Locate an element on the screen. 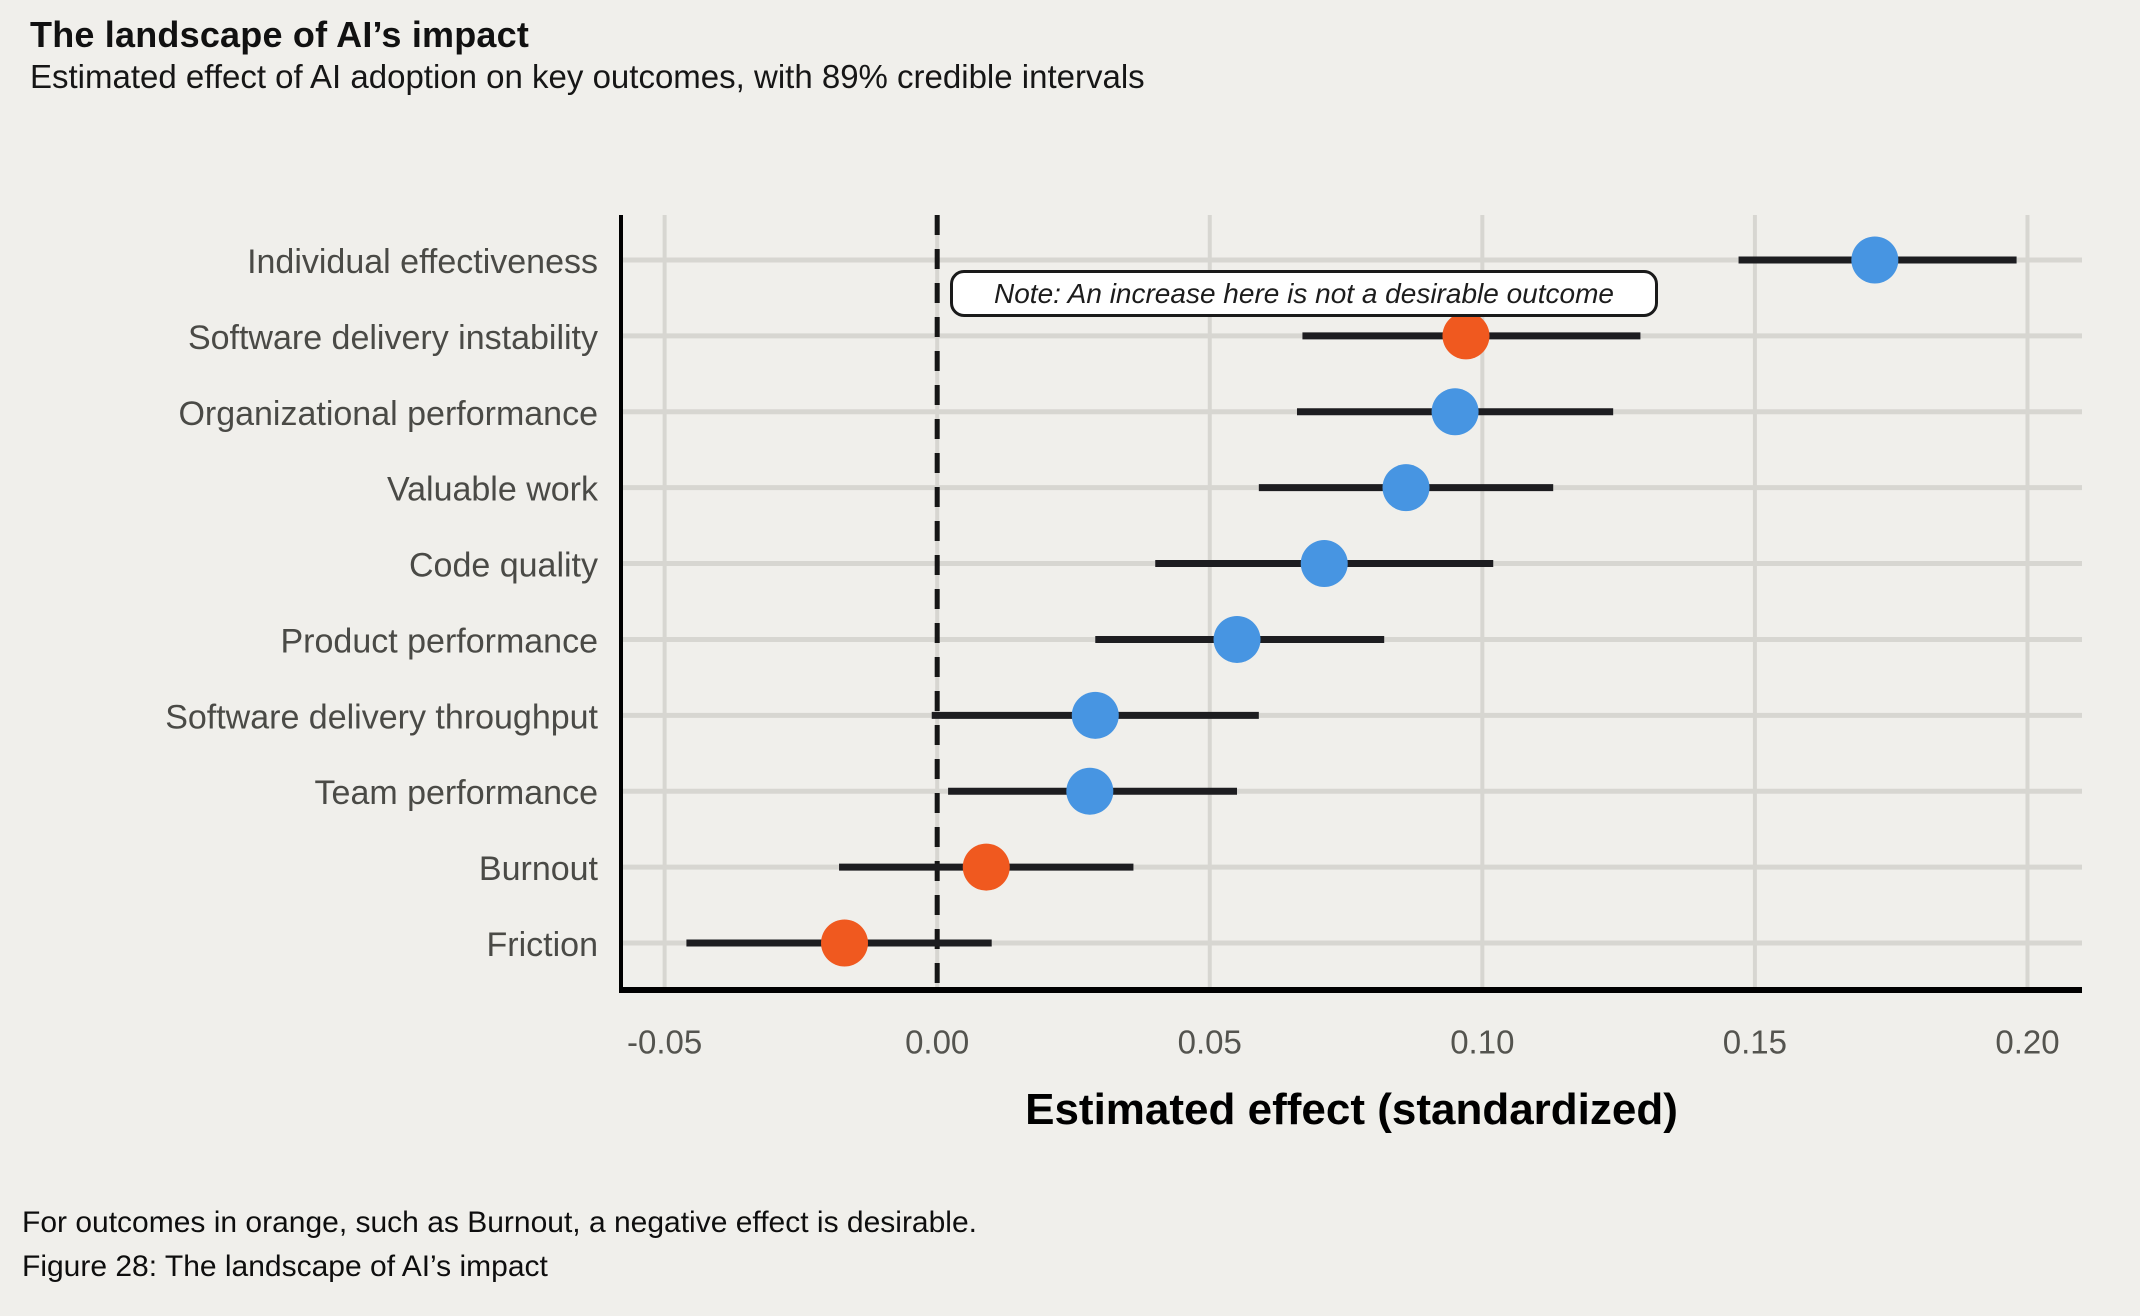  category-label-product-performance: Product performance is located at coordinates (440, 641).